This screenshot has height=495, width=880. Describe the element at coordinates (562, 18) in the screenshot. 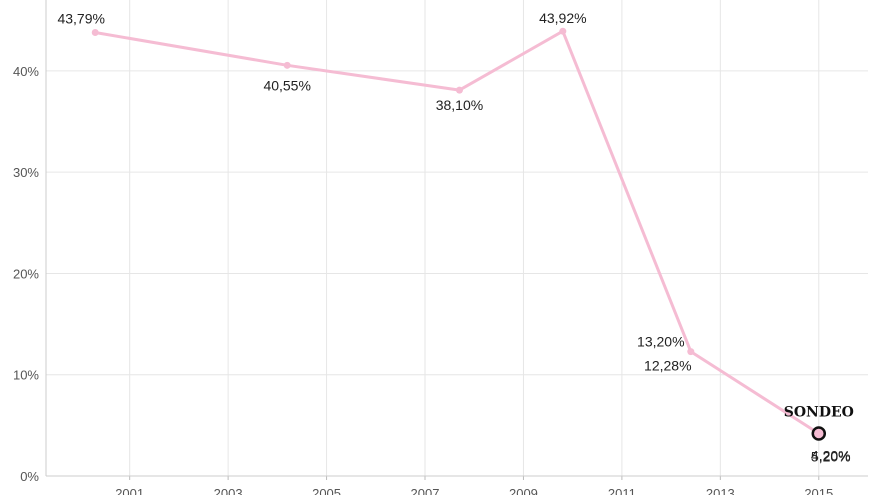

I see `data-label: 43,92%` at that location.